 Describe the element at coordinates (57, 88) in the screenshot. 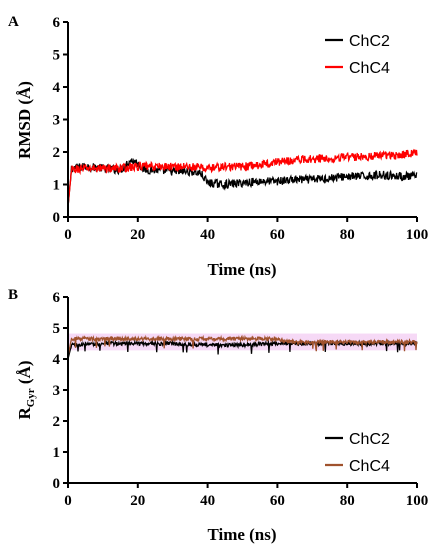

I see `panel-a-y-tick-label: 4` at that location.